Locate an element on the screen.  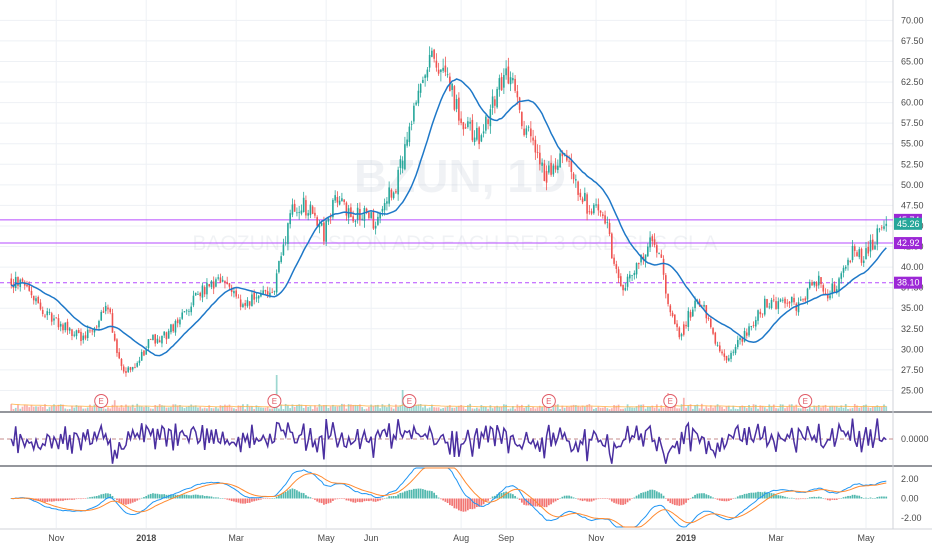
signal-line is located at coordinates (449, 497).